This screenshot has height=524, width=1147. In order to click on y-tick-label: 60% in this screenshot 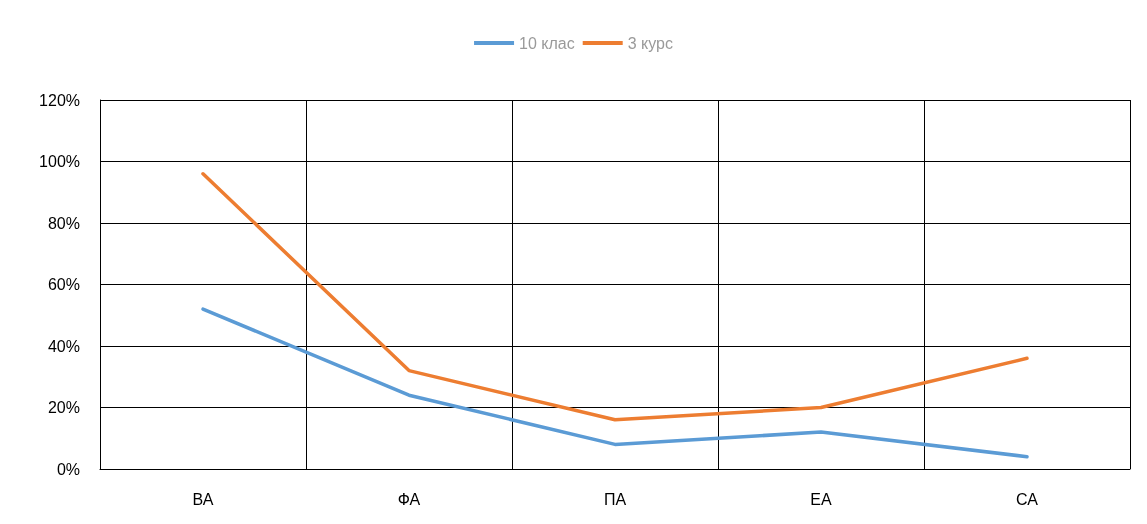, I will do `click(63, 284)`.